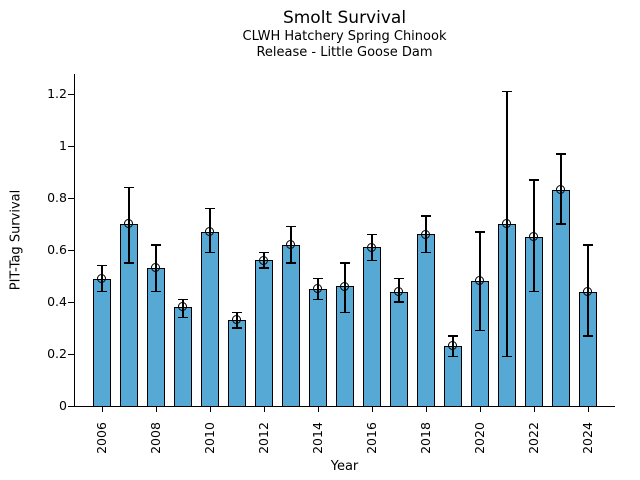 Image resolution: width=640 pixels, height=480 pixels. What do you see at coordinates (57, 301) in the screenshot?
I see `y-tick-label: 0.4` at bounding box center [57, 301].